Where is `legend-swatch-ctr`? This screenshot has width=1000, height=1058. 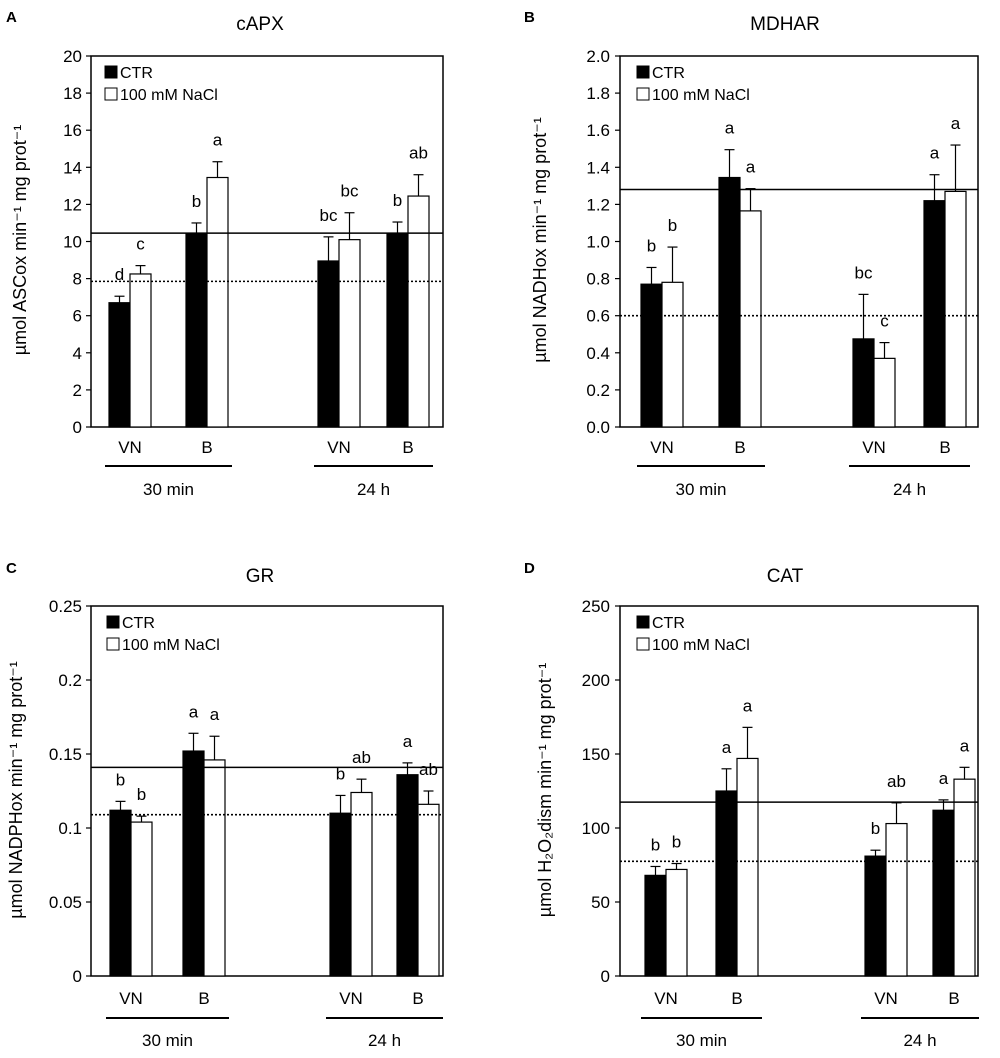
legend-swatch-ctr is located at coordinates (113, 622).